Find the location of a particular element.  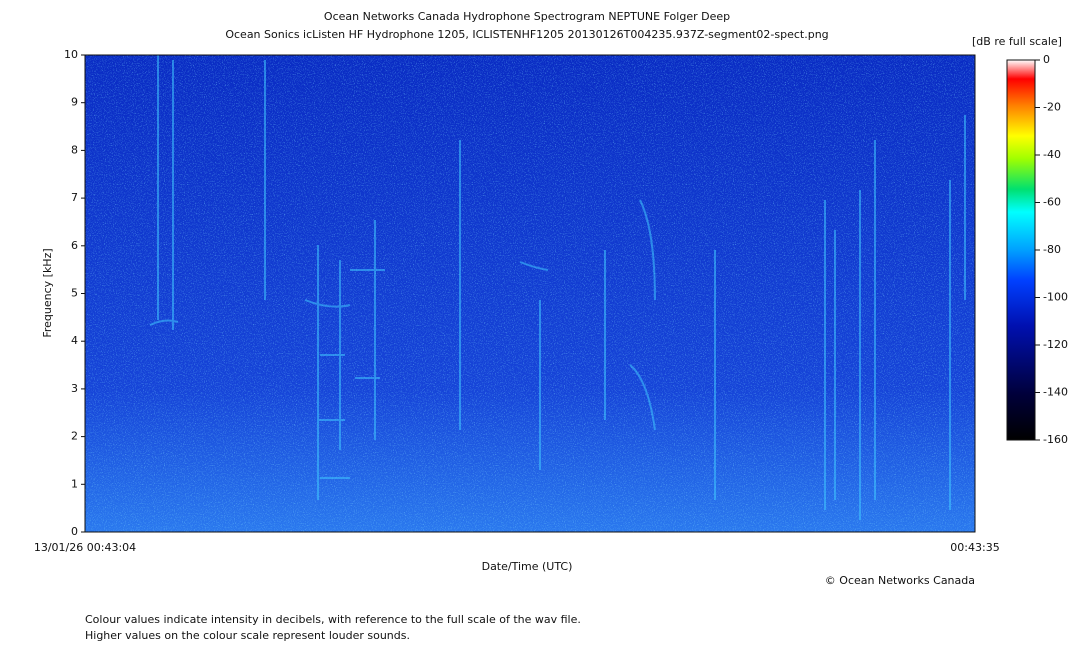

x-axis-label: Date/Time (UTC) is located at coordinates (527, 566).